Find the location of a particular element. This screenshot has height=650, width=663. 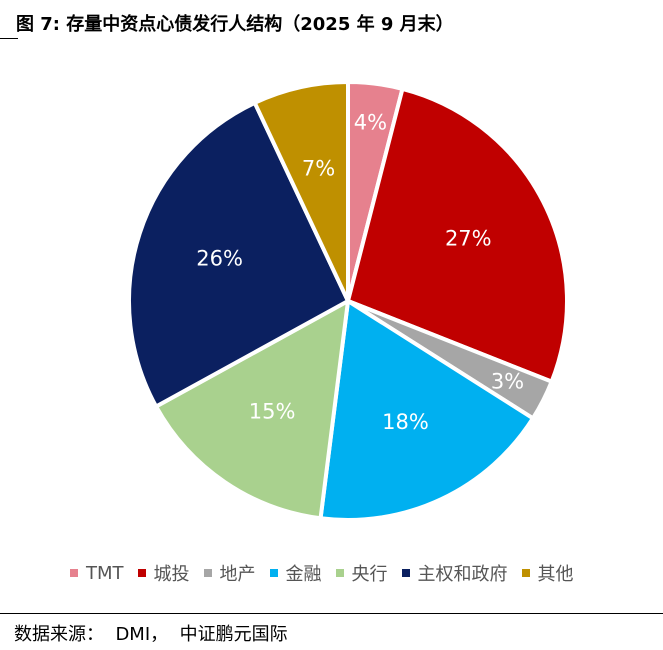

legend-item-4: 央行 is located at coordinates (361, 573).